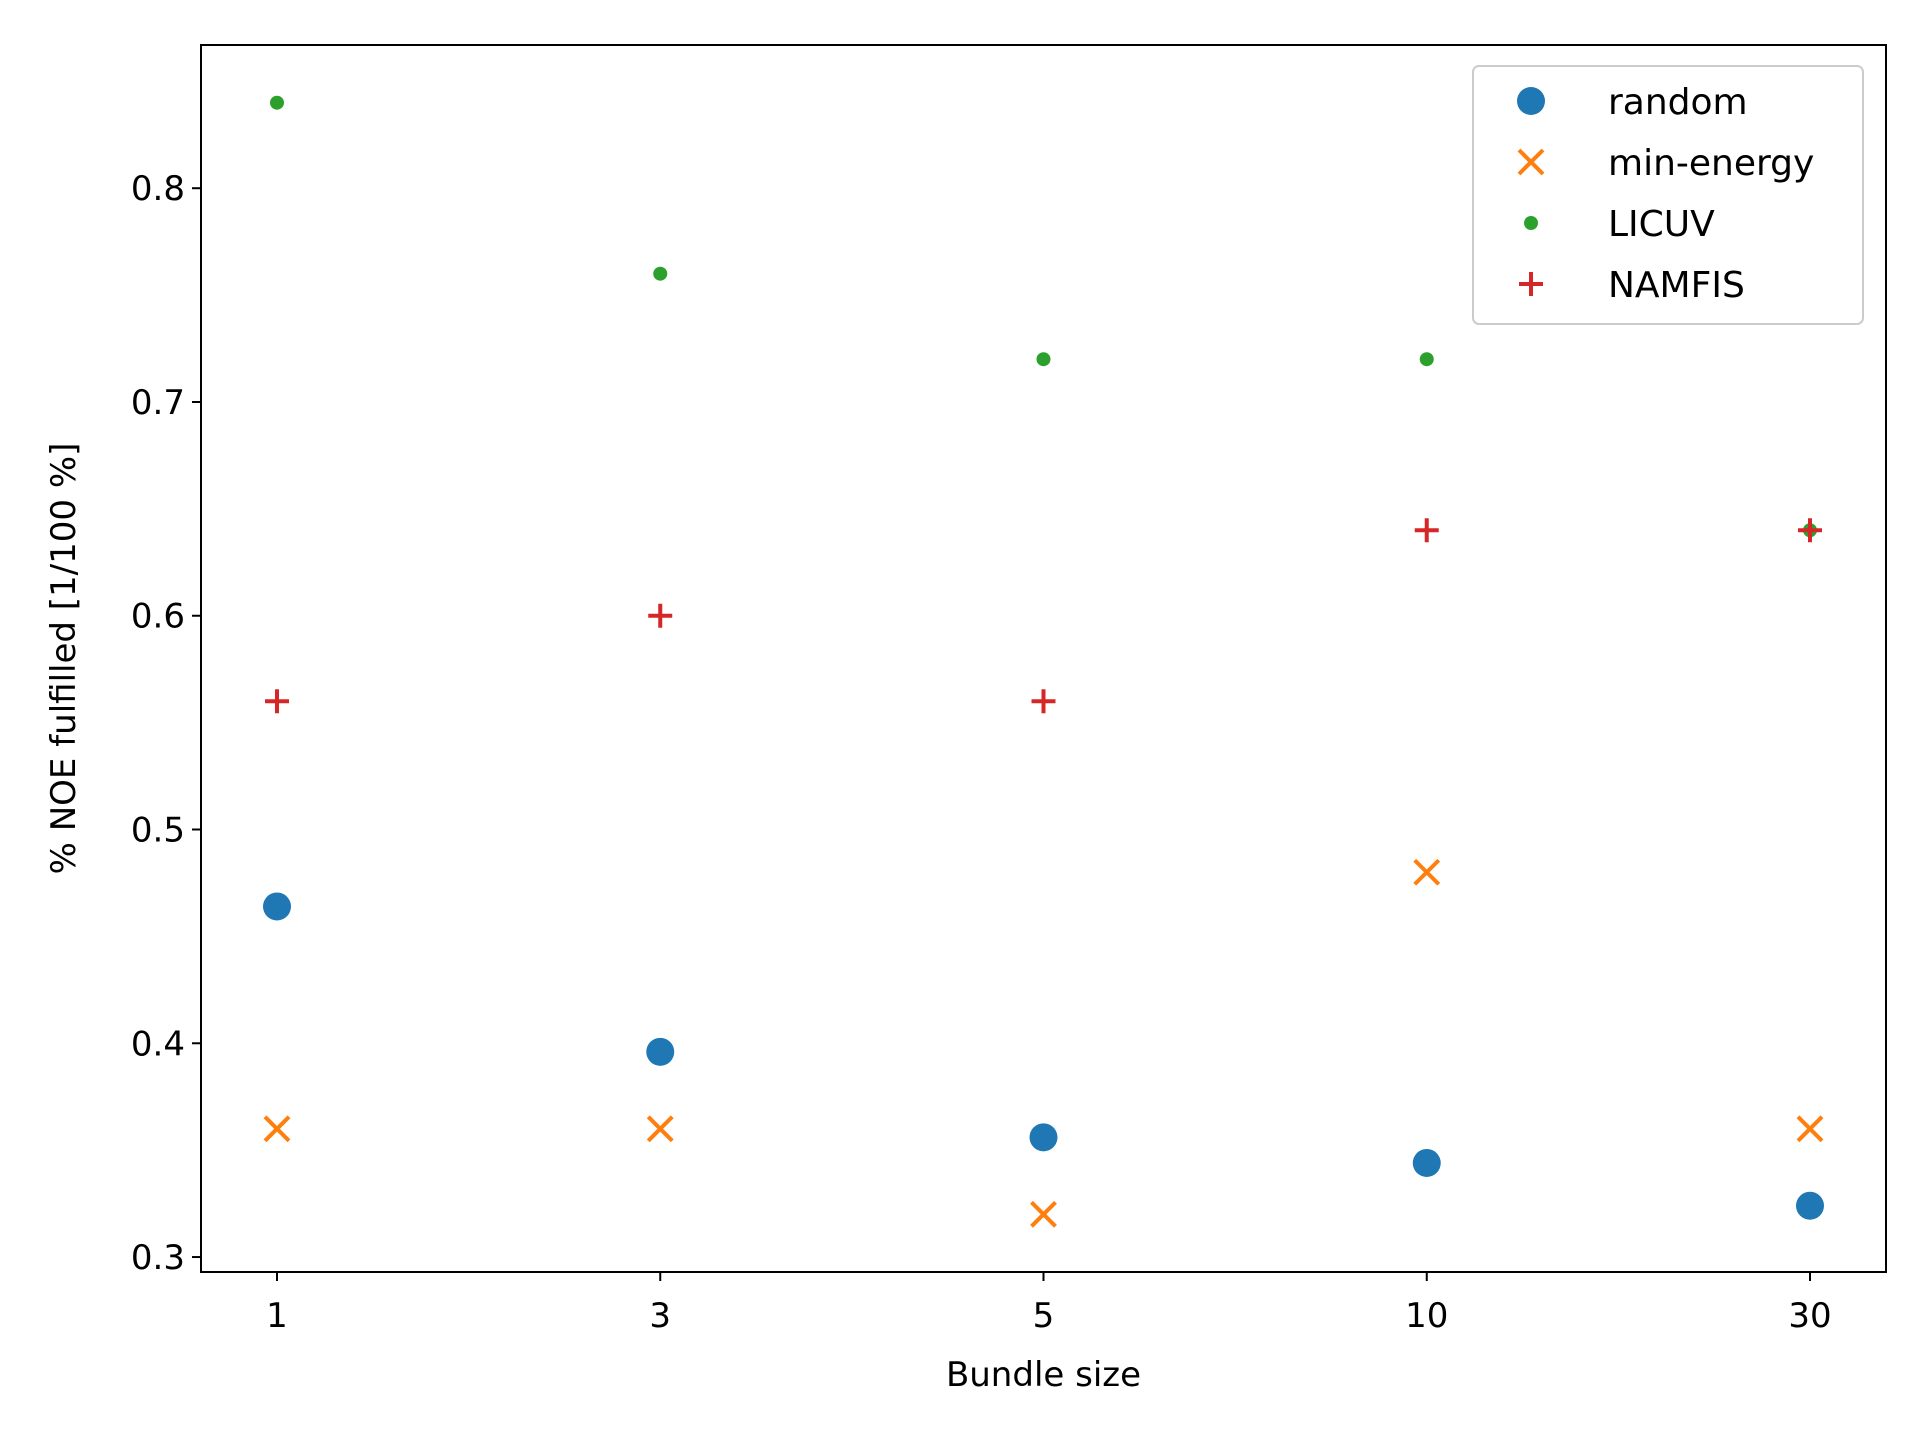 The height and width of the screenshot is (1440, 1920). Describe the element at coordinates (158, 189) in the screenshot. I see `y-tick-label: 0.8` at that location.